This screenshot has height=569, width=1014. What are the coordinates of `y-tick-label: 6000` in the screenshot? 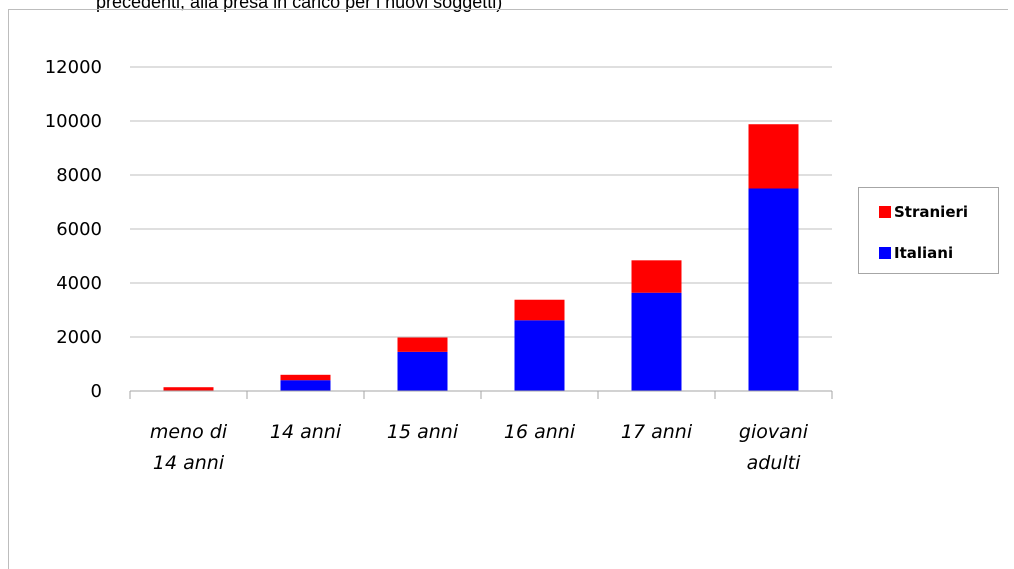 It's located at (79, 229).